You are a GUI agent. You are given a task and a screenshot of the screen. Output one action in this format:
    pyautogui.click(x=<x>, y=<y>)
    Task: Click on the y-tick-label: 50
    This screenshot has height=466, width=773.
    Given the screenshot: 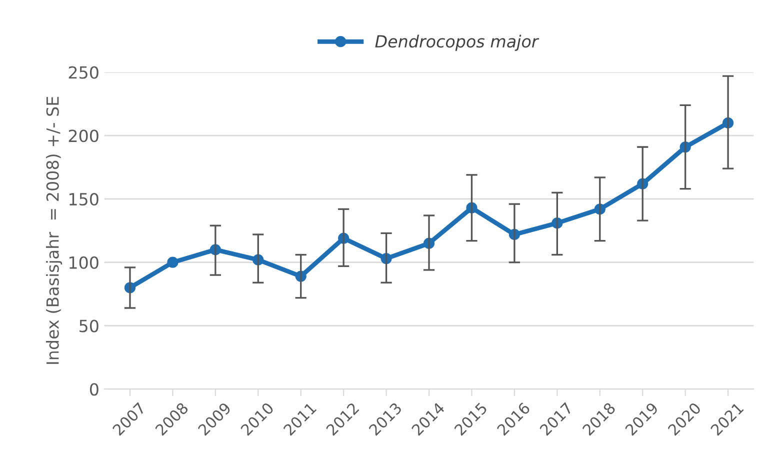 What is the action you would take?
    pyautogui.click(x=89, y=326)
    